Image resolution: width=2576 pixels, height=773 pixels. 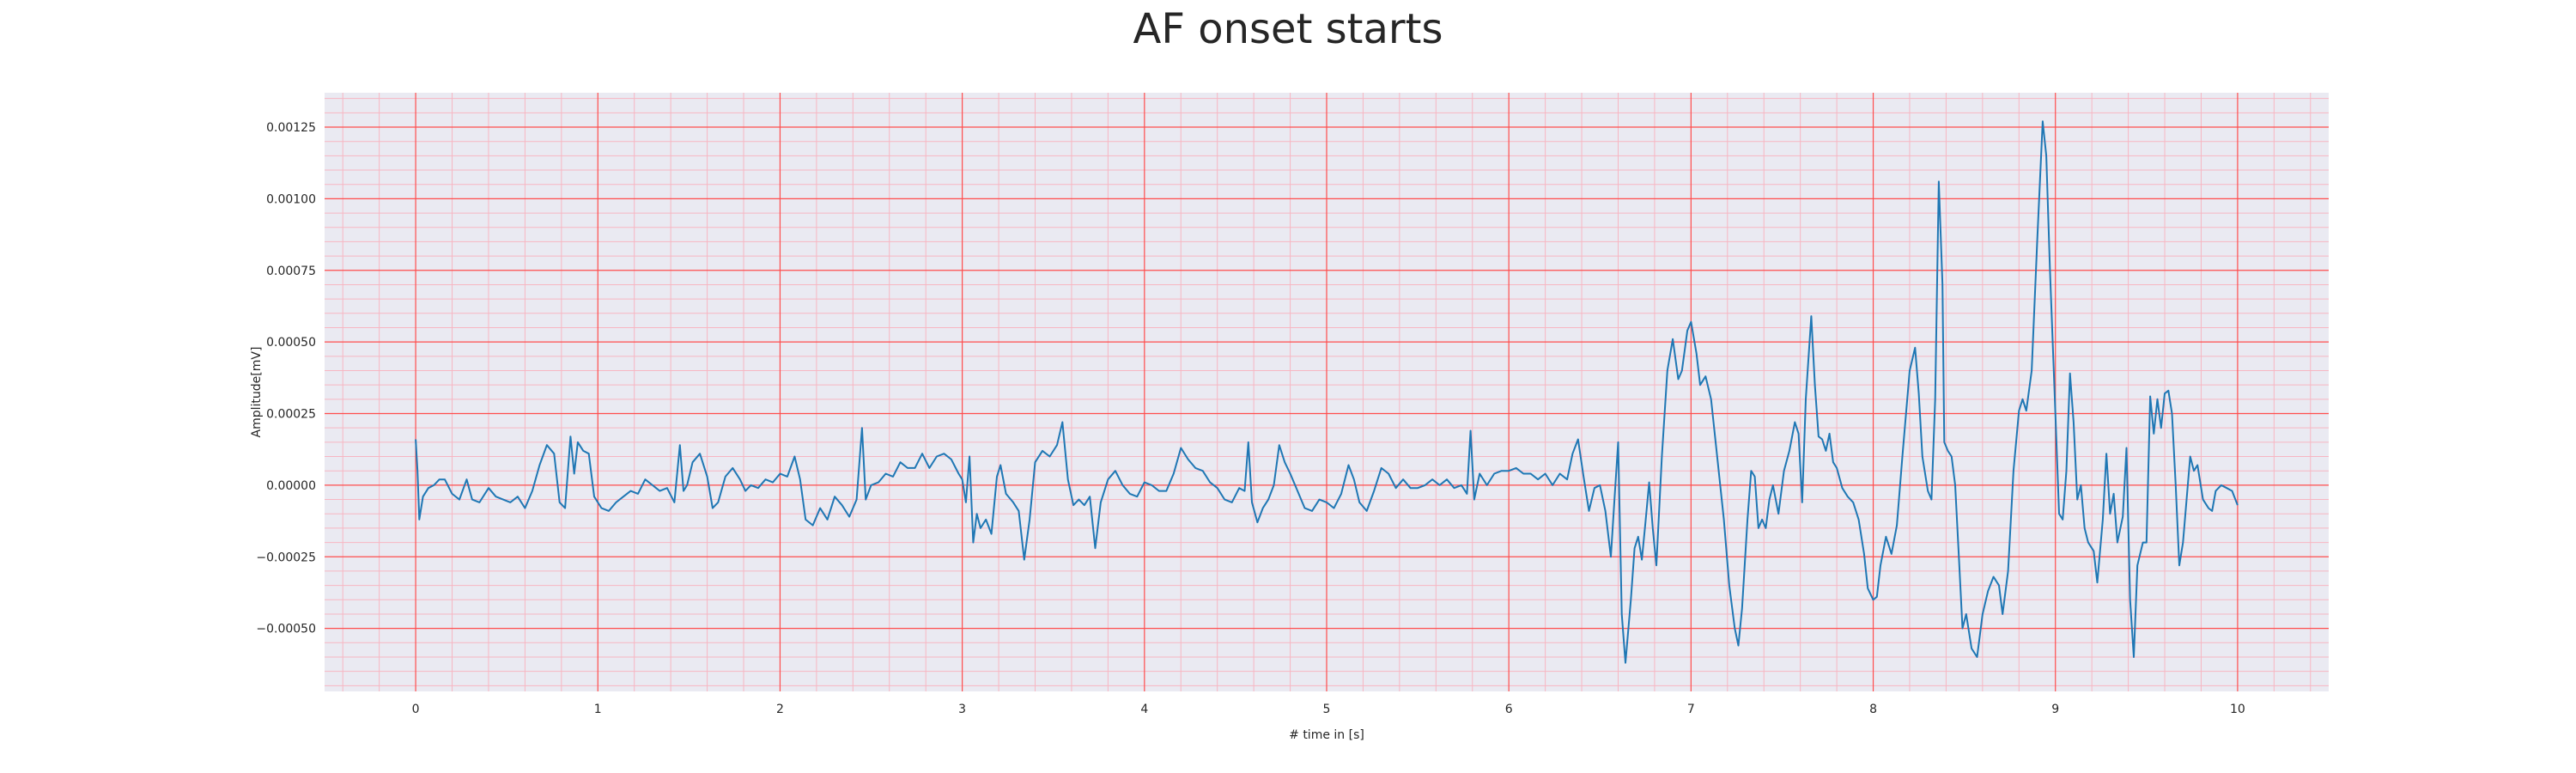 What do you see at coordinates (291, 128) in the screenshot?
I see `y-tick-label: 0.00125` at bounding box center [291, 128].